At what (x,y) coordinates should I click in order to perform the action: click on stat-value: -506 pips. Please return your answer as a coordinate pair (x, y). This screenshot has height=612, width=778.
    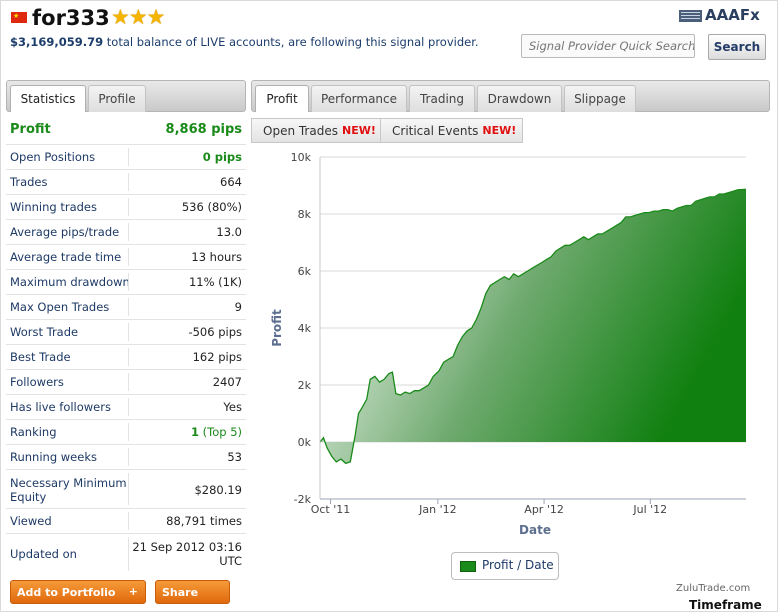
    Looking at the image, I should click on (215, 332).